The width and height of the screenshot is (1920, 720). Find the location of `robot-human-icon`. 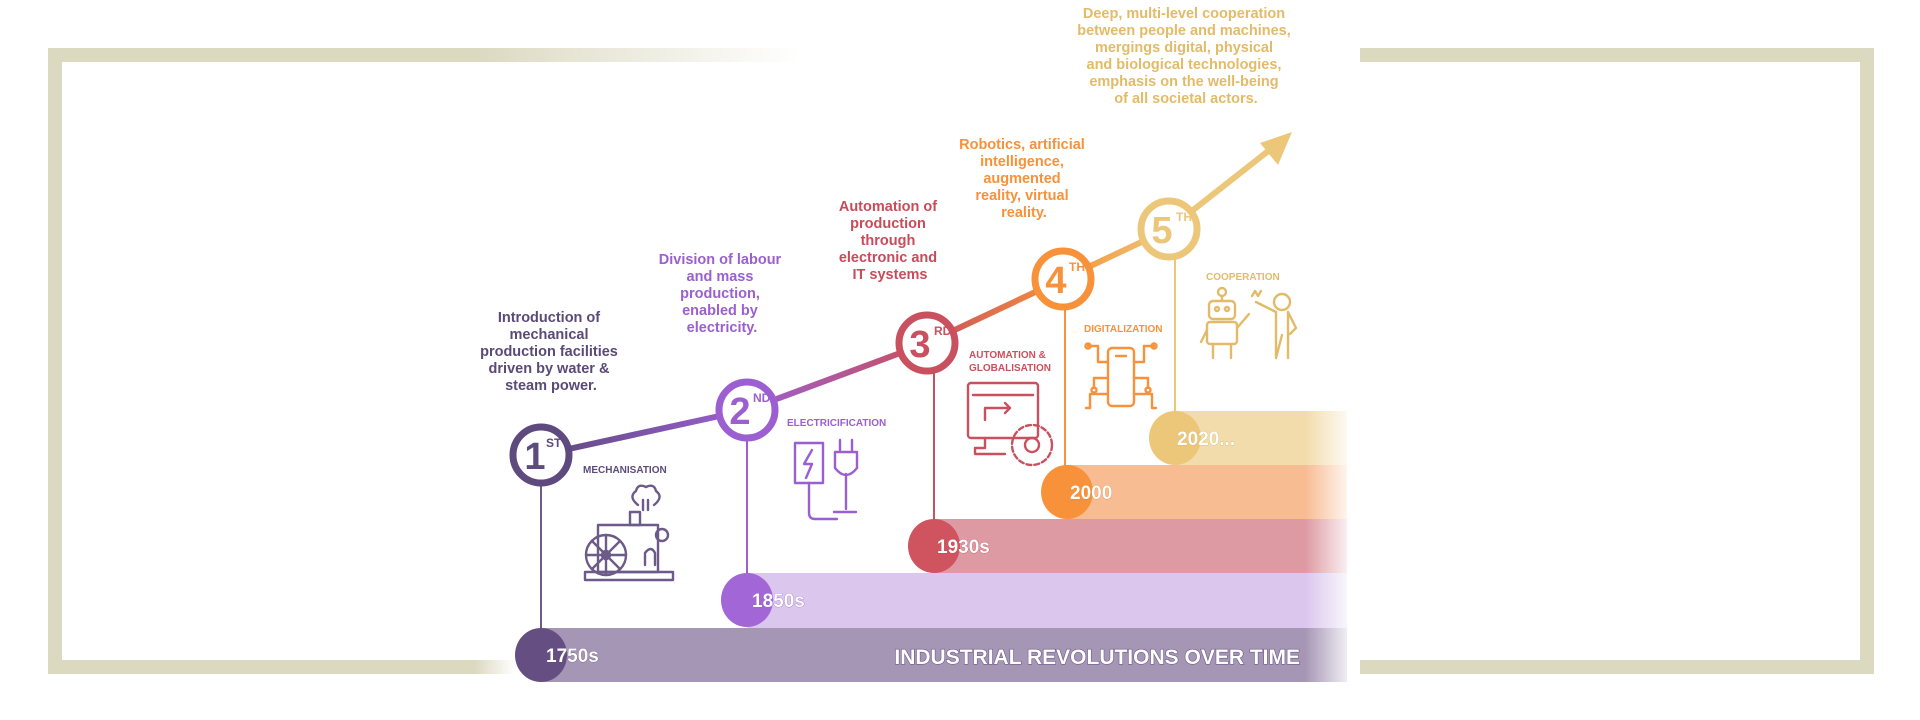

robot-human-icon is located at coordinates (1248, 323).